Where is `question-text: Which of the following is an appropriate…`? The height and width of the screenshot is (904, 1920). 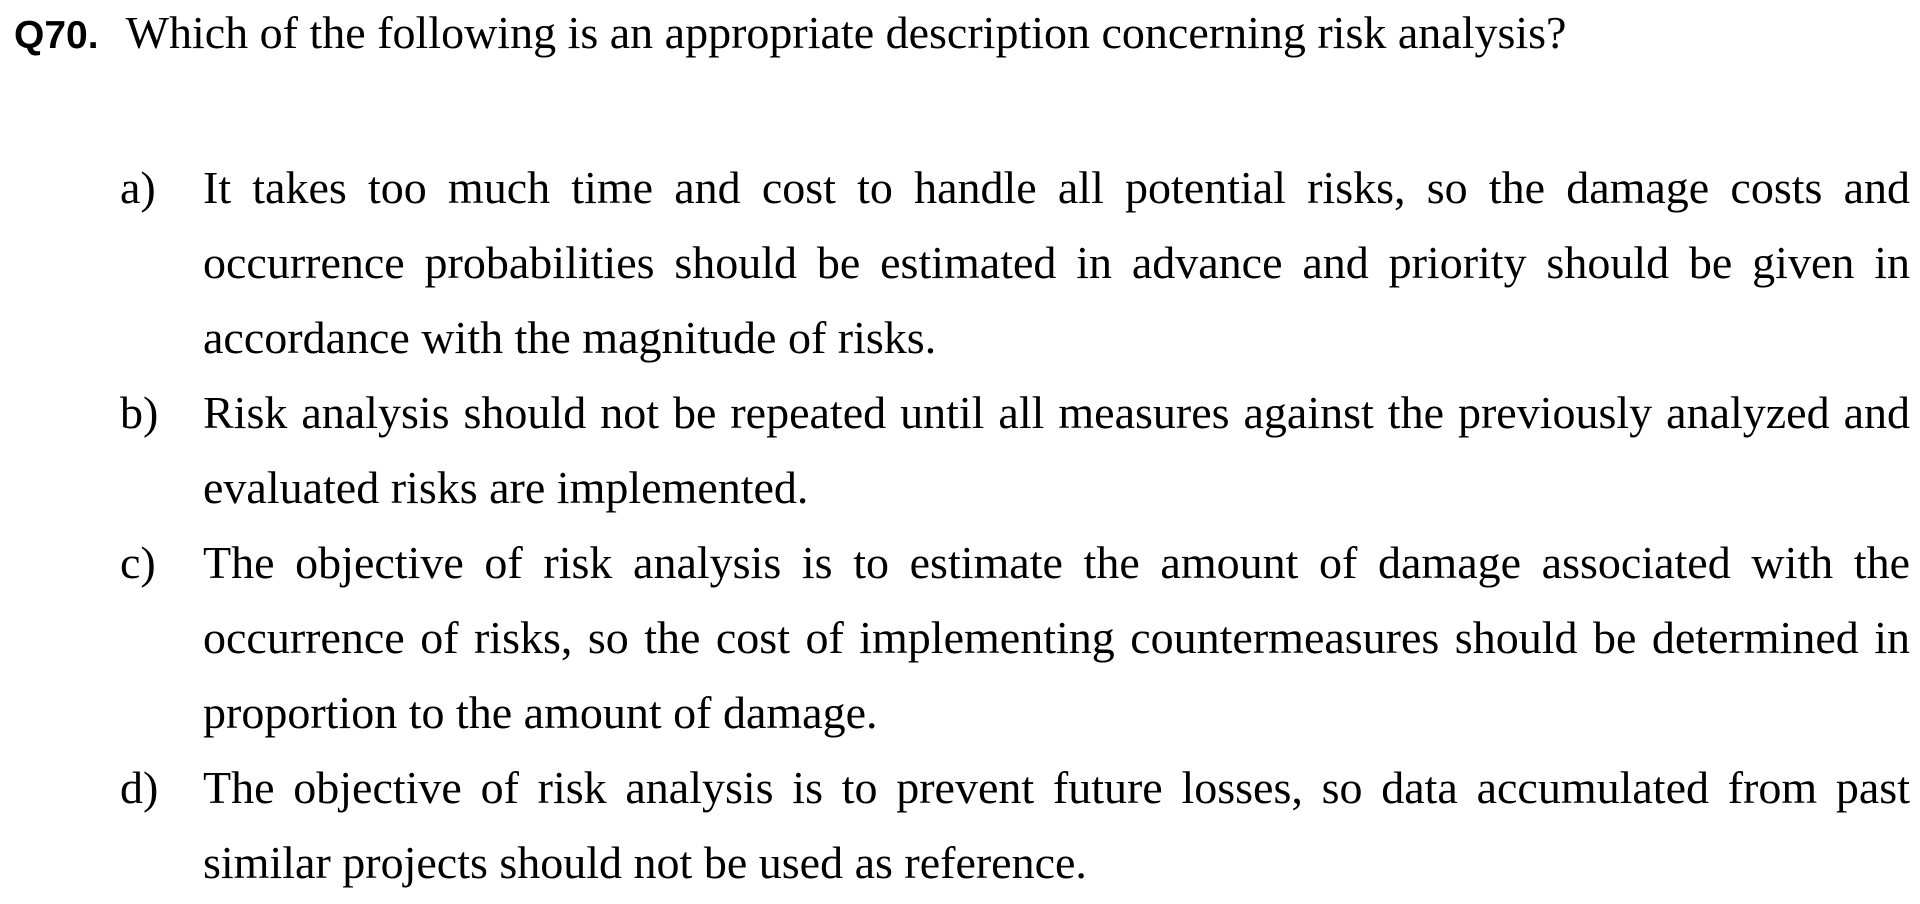 question-text: Which of the following is an appropriate… is located at coordinates (846, 32).